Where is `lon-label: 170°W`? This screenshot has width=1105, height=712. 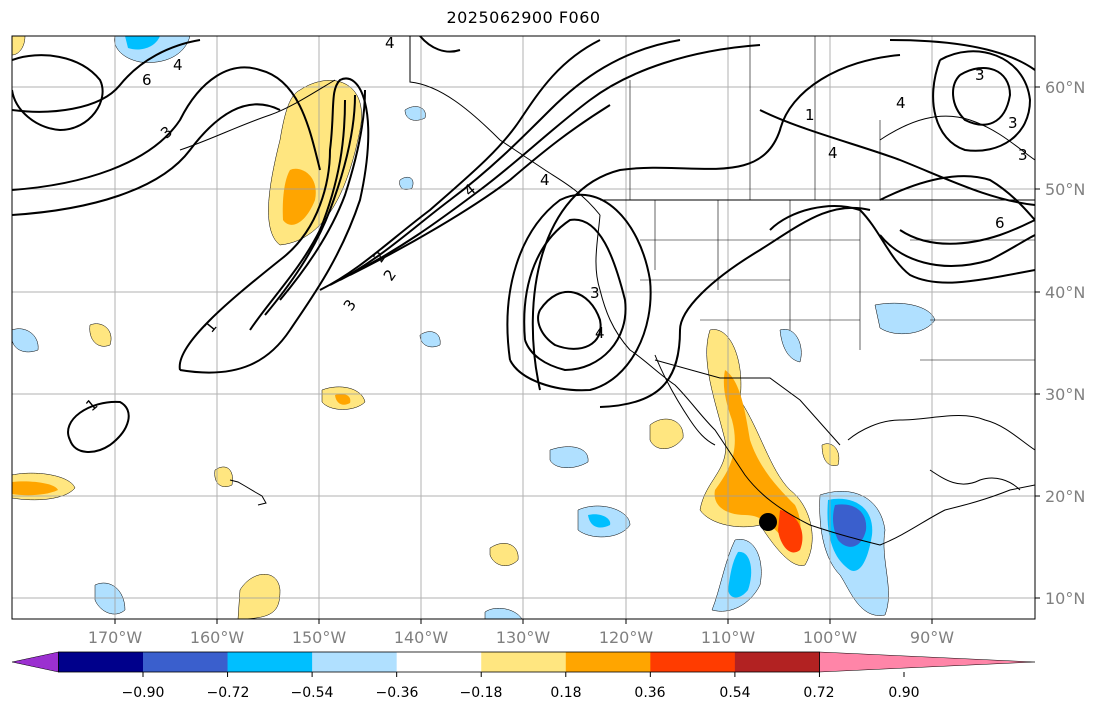 lon-label: 170°W is located at coordinates (115, 637).